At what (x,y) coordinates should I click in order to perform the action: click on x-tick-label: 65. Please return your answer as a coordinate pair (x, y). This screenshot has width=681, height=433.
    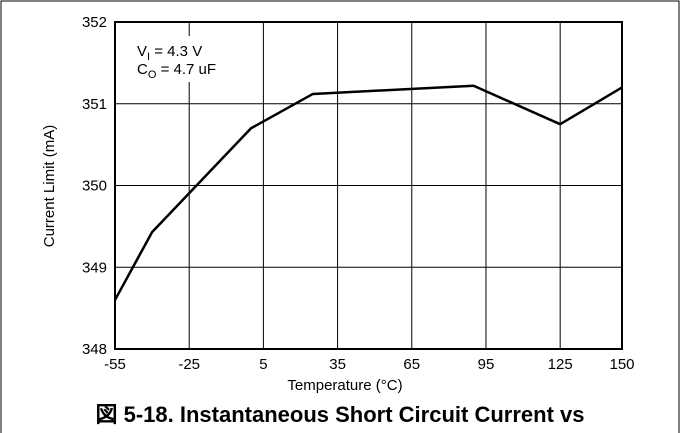
    Looking at the image, I should click on (411, 364).